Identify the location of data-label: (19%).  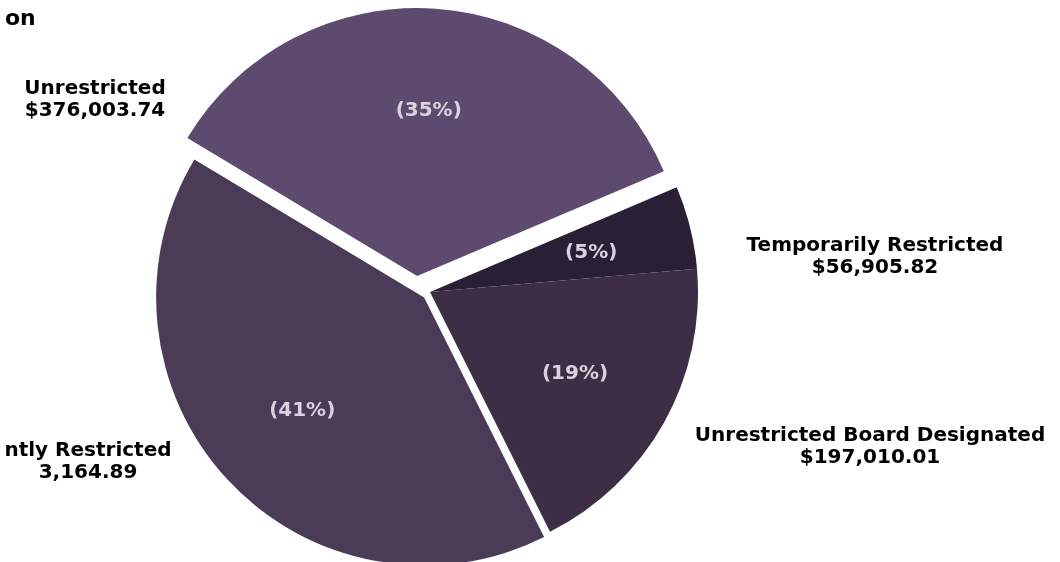
(575, 372).